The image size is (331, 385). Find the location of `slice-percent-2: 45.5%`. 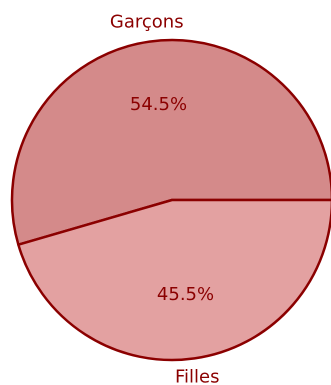

slice-percent-2: 45.5% is located at coordinates (185, 294).